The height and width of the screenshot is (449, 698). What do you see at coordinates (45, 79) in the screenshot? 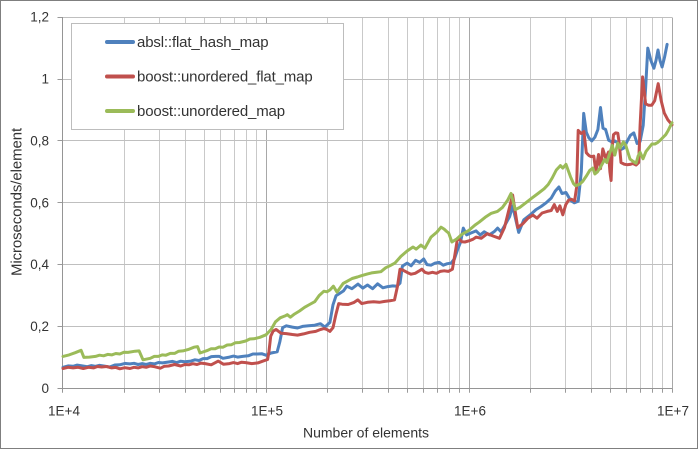
I see `svg-text: 1` at bounding box center [45, 79].